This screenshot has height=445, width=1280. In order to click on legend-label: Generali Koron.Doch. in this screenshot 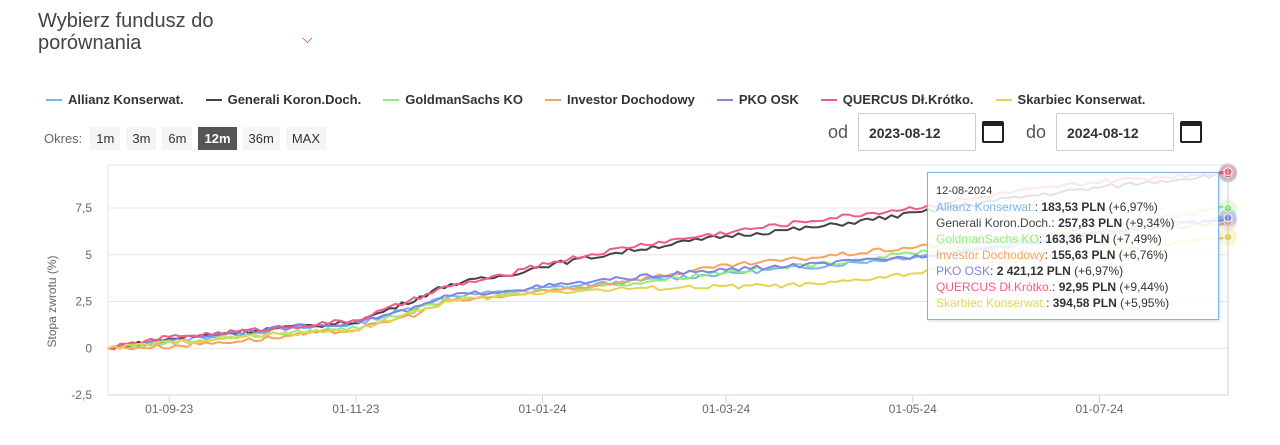, I will do `click(294, 99)`.